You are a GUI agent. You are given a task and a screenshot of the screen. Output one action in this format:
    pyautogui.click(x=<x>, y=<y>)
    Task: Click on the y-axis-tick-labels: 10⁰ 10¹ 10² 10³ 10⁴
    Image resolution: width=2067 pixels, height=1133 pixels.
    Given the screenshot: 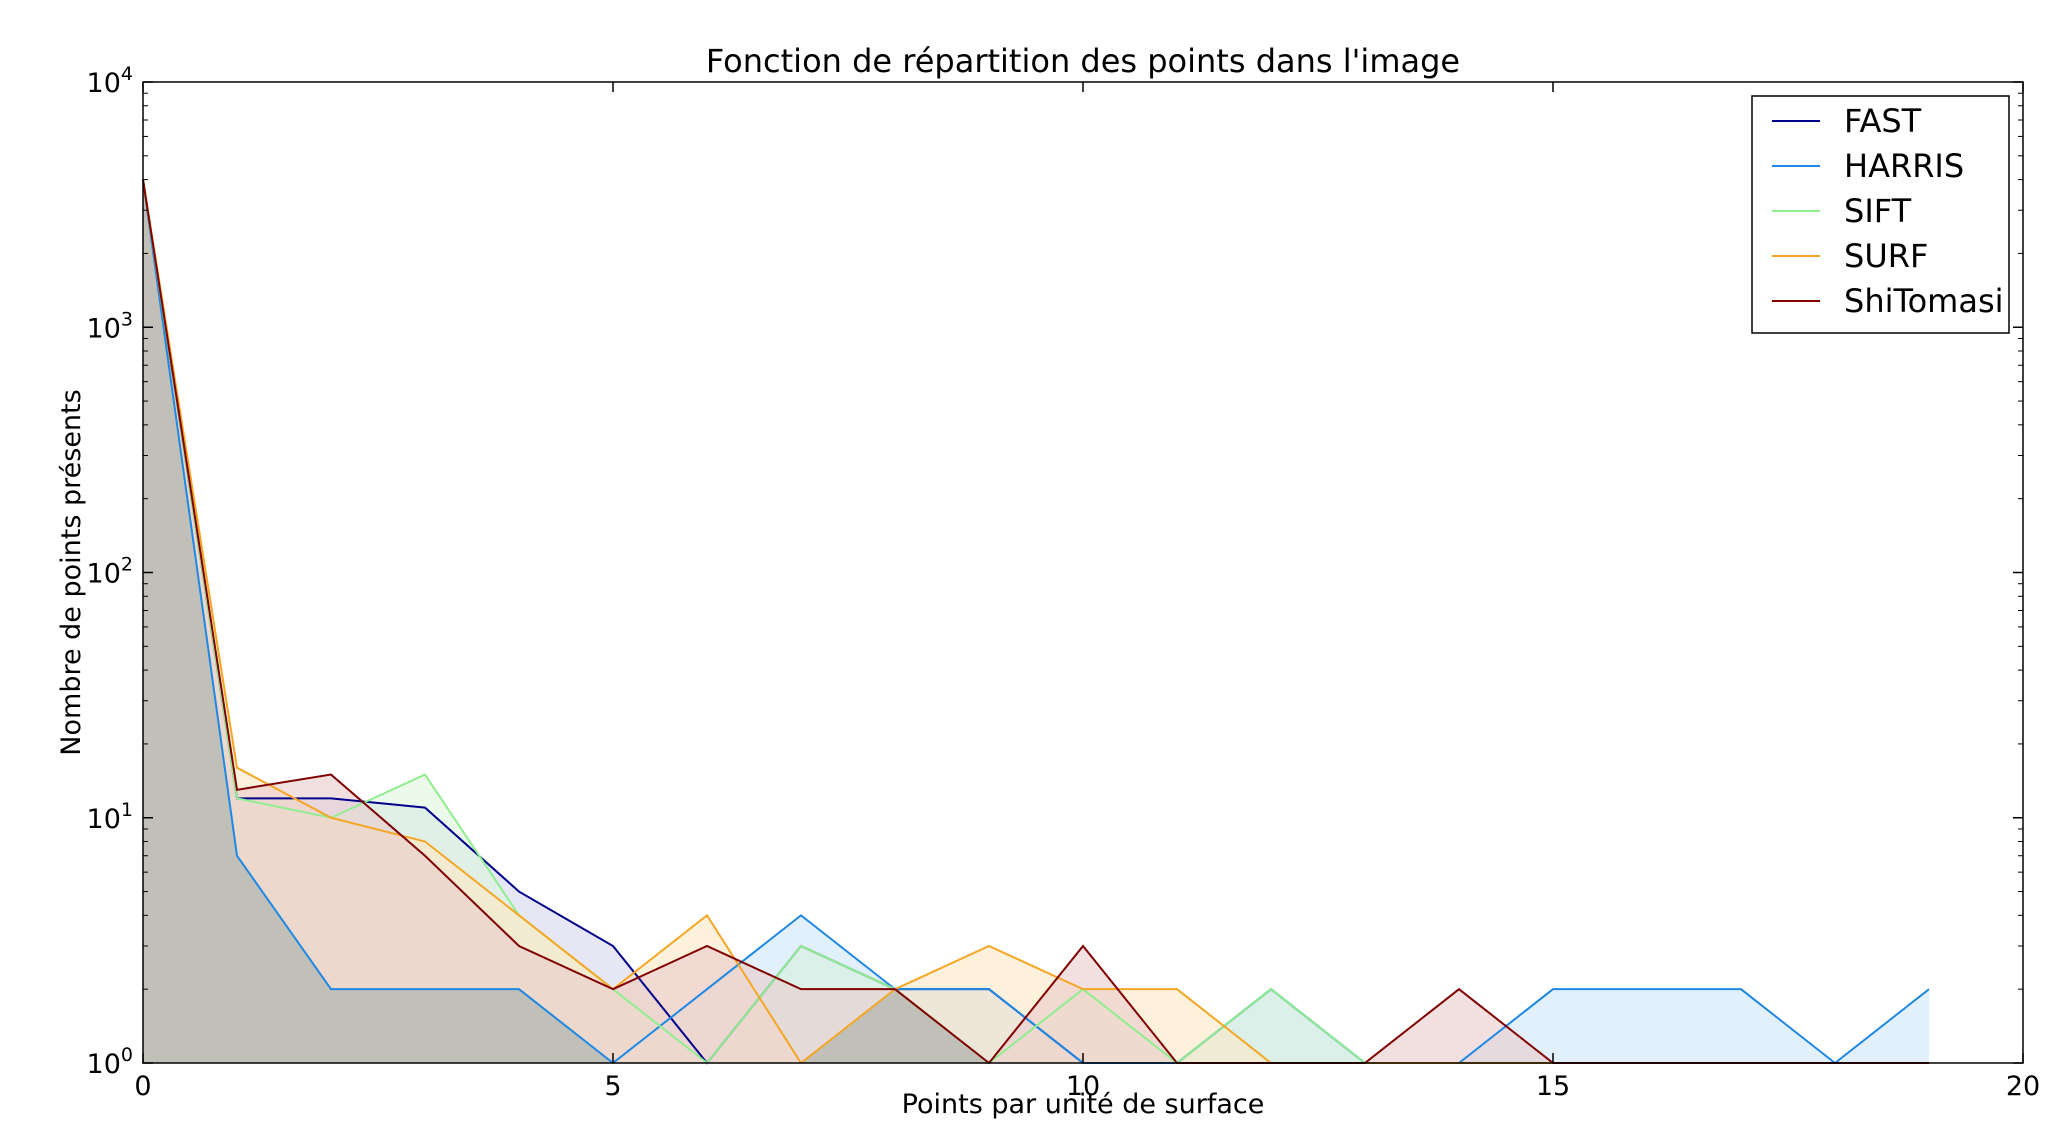 What is the action you would take?
    pyautogui.click(x=110, y=571)
    